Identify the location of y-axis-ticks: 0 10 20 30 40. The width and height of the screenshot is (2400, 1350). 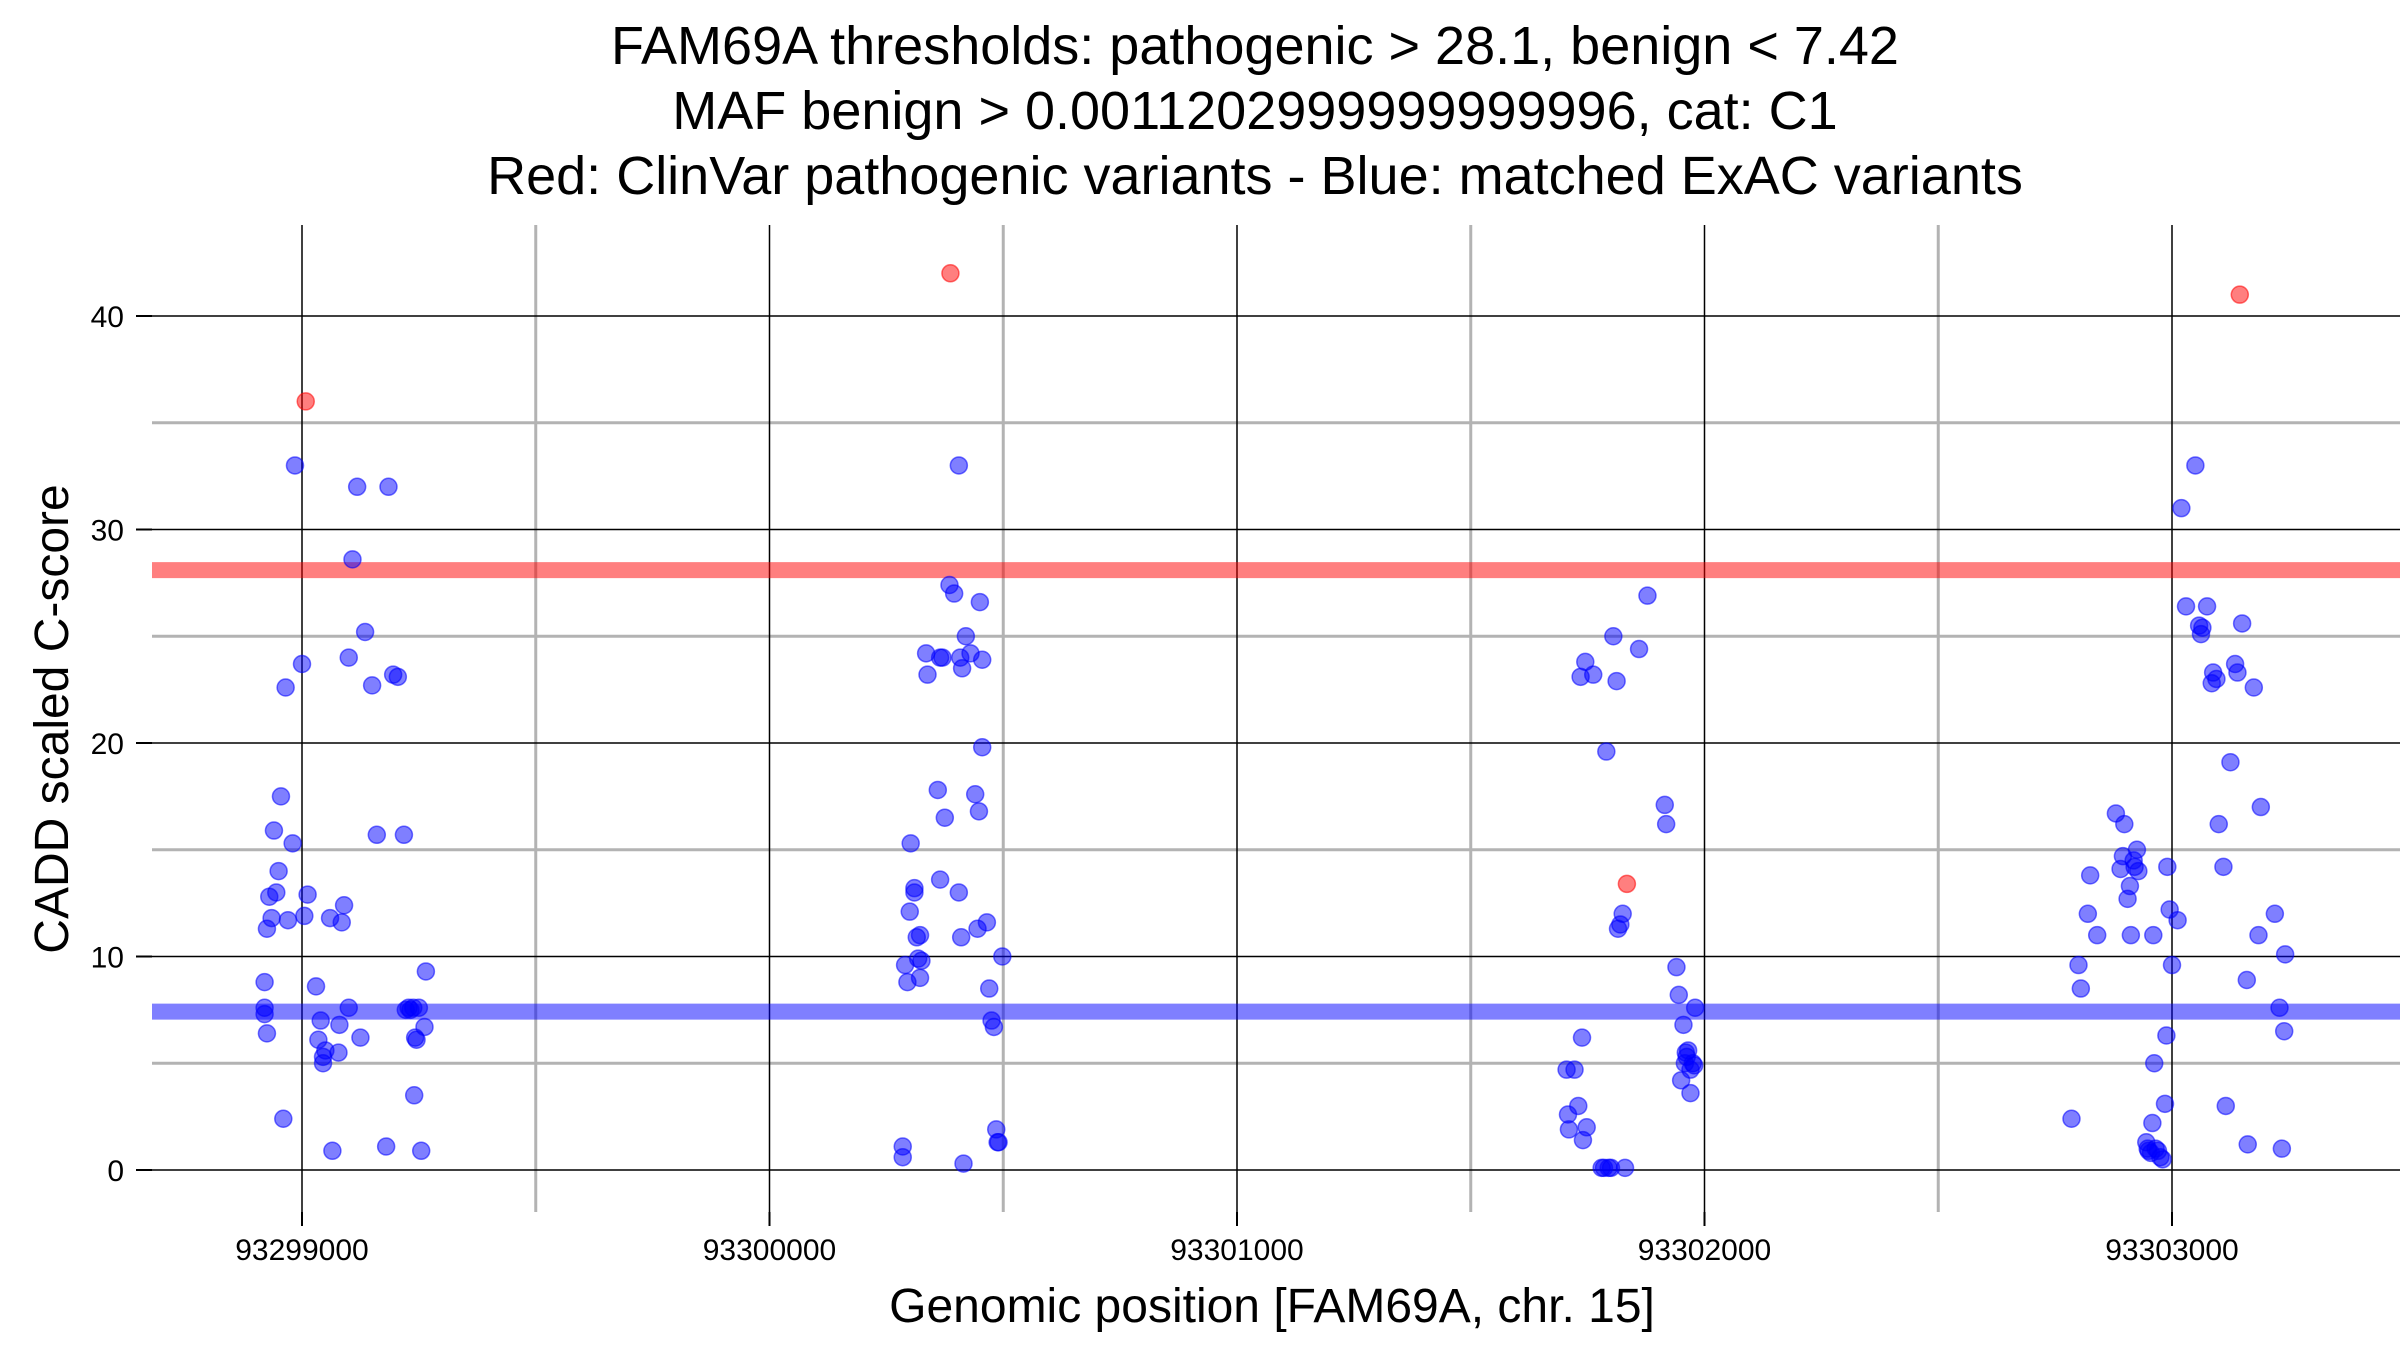
(121, 744).